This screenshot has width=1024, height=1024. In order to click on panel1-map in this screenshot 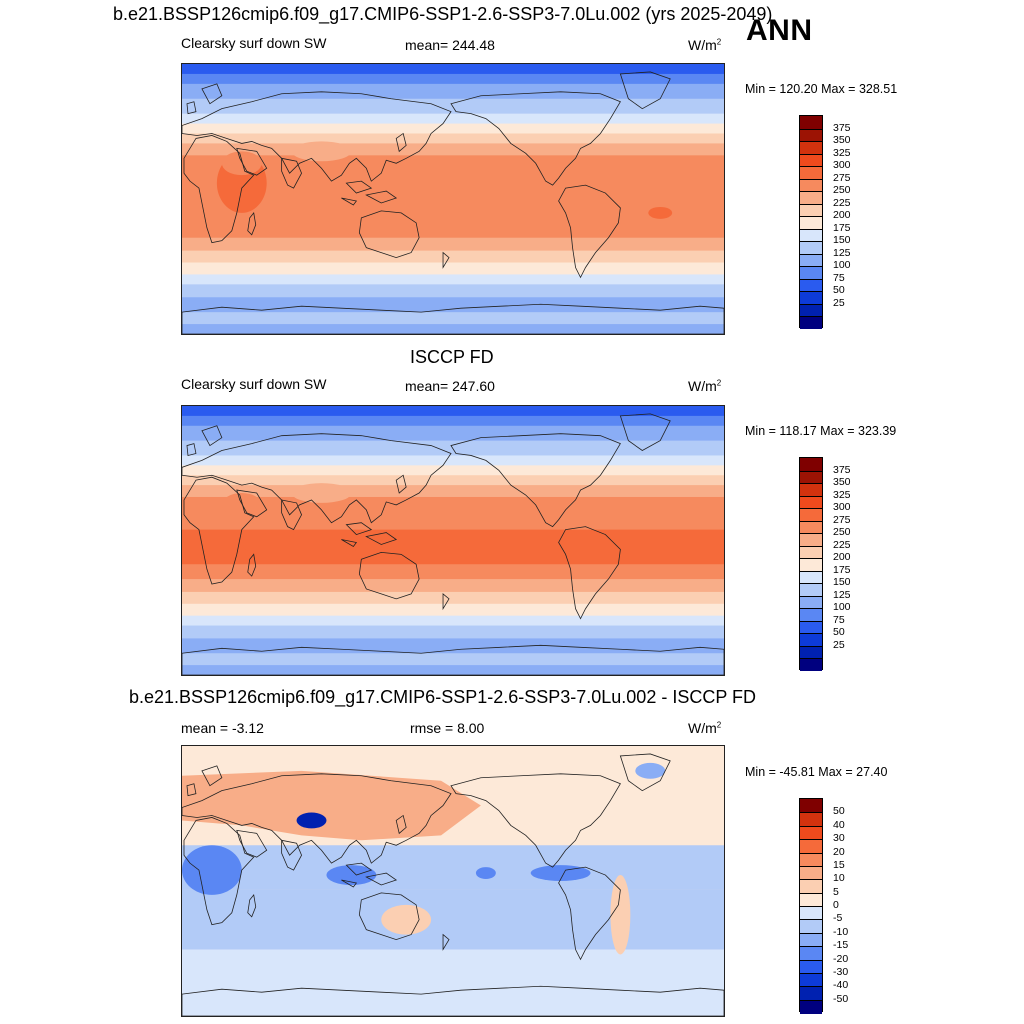, I will do `click(453, 199)`.